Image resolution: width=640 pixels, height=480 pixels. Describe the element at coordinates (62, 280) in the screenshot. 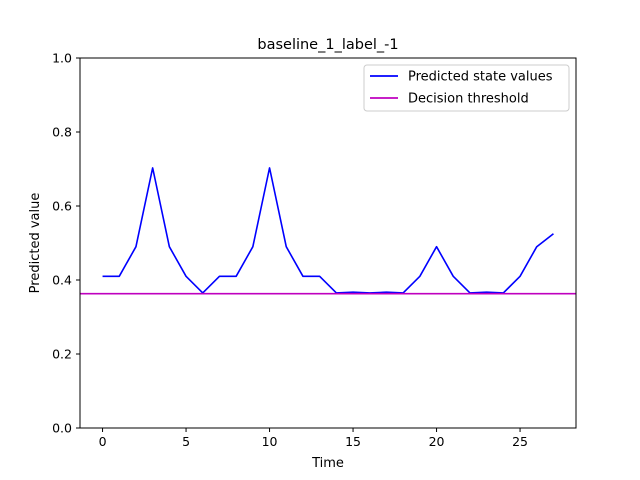

I see `y-tick-label: 0.4` at that location.